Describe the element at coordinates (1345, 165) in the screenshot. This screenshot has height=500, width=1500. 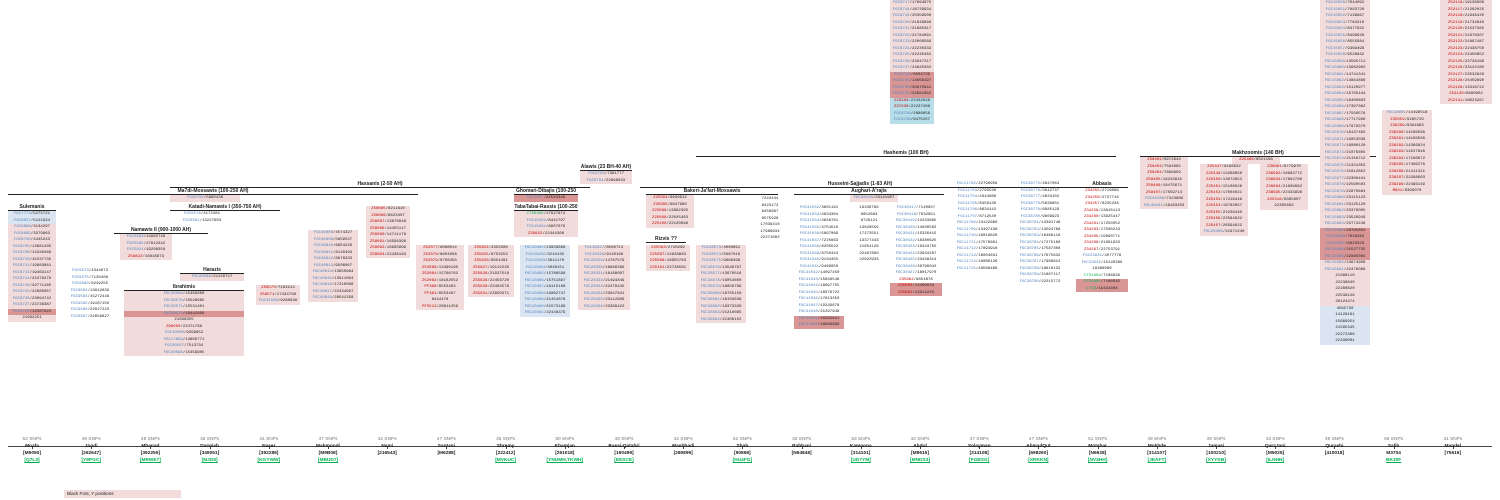
I see `snp-cell: FGC15675/21321053` at that location.